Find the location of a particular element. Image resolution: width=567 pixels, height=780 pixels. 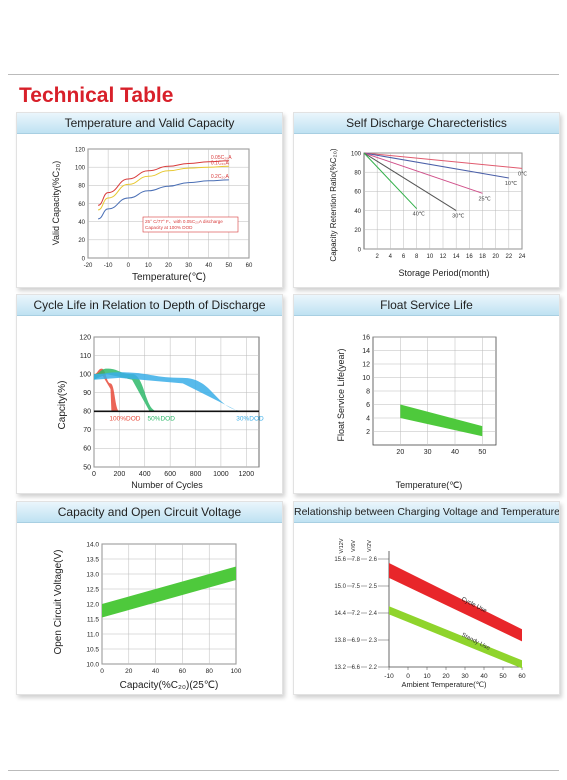

x-tick-label: 100 is located at coordinates (236, 671).